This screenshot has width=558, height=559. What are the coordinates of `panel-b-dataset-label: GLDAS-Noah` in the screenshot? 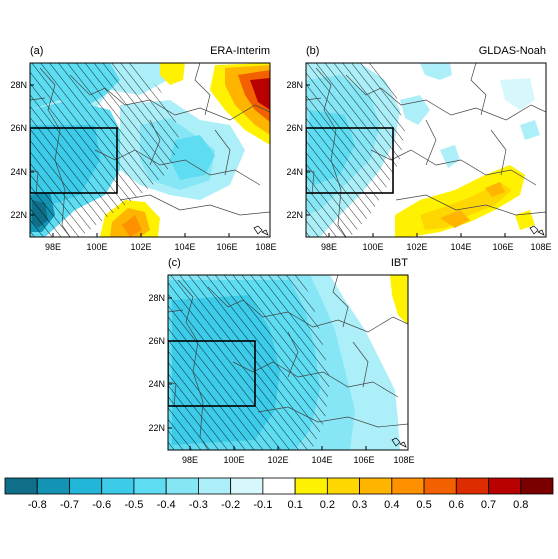 It's located at (512, 51).